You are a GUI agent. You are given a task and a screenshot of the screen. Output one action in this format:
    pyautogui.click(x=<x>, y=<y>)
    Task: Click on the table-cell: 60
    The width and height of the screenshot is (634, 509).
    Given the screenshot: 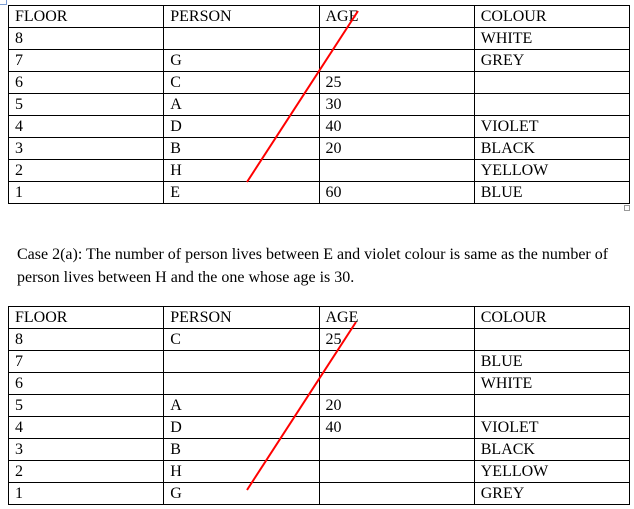 What is the action you would take?
    pyautogui.click(x=396, y=192)
    